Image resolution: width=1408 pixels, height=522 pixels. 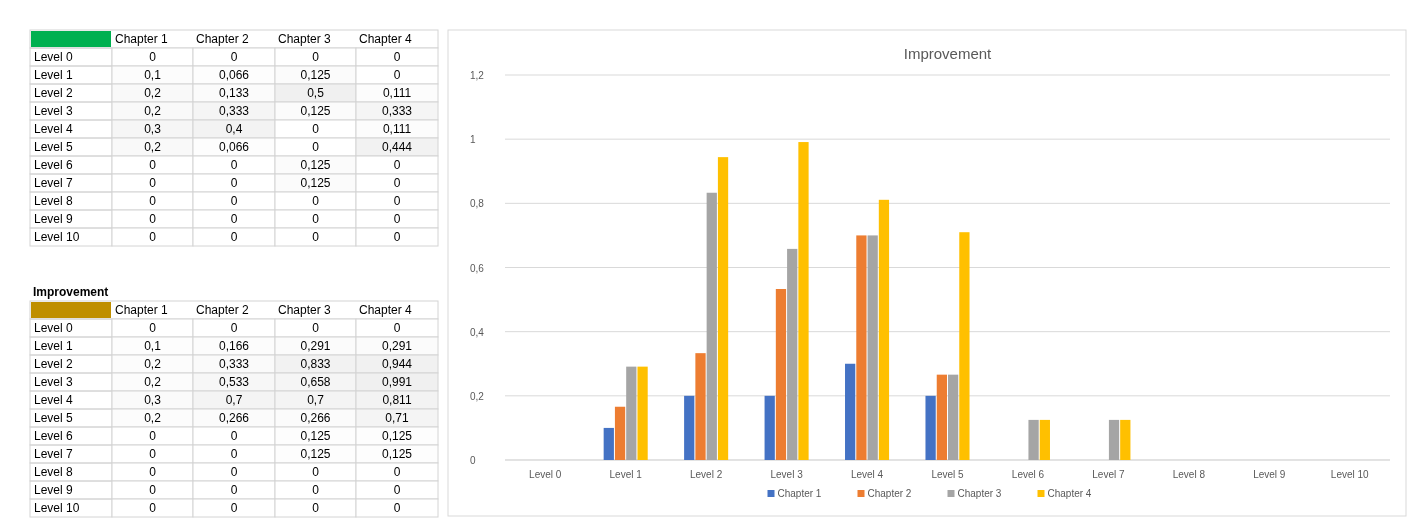 I want to click on x-tick-label: Chapter 2, so click(x=223, y=310).